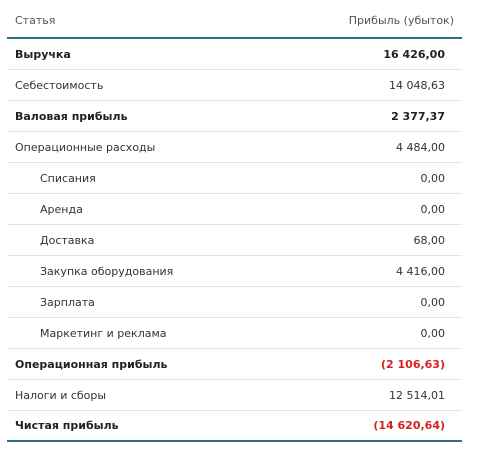 Image resolution: width=477 pixels, height=457 pixels. Describe the element at coordinates (234, 21) in the screenshot. I see `table-header: Статья Прибыль (убыток)` at that location.